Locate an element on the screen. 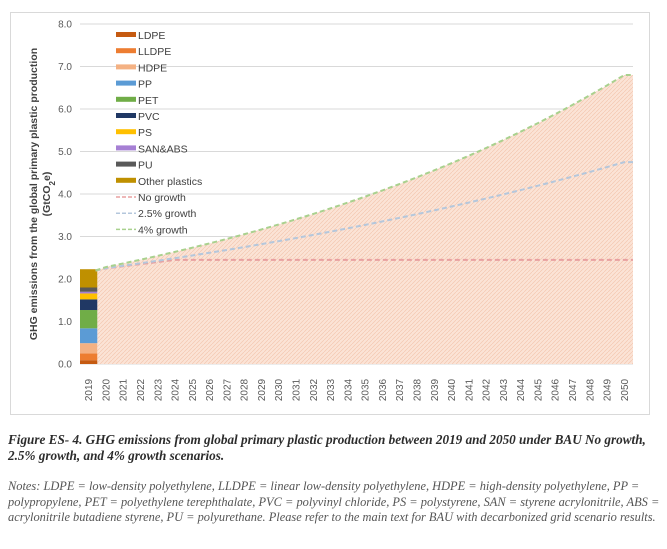  legend-item: PVC is located at coordinates (138, 117).